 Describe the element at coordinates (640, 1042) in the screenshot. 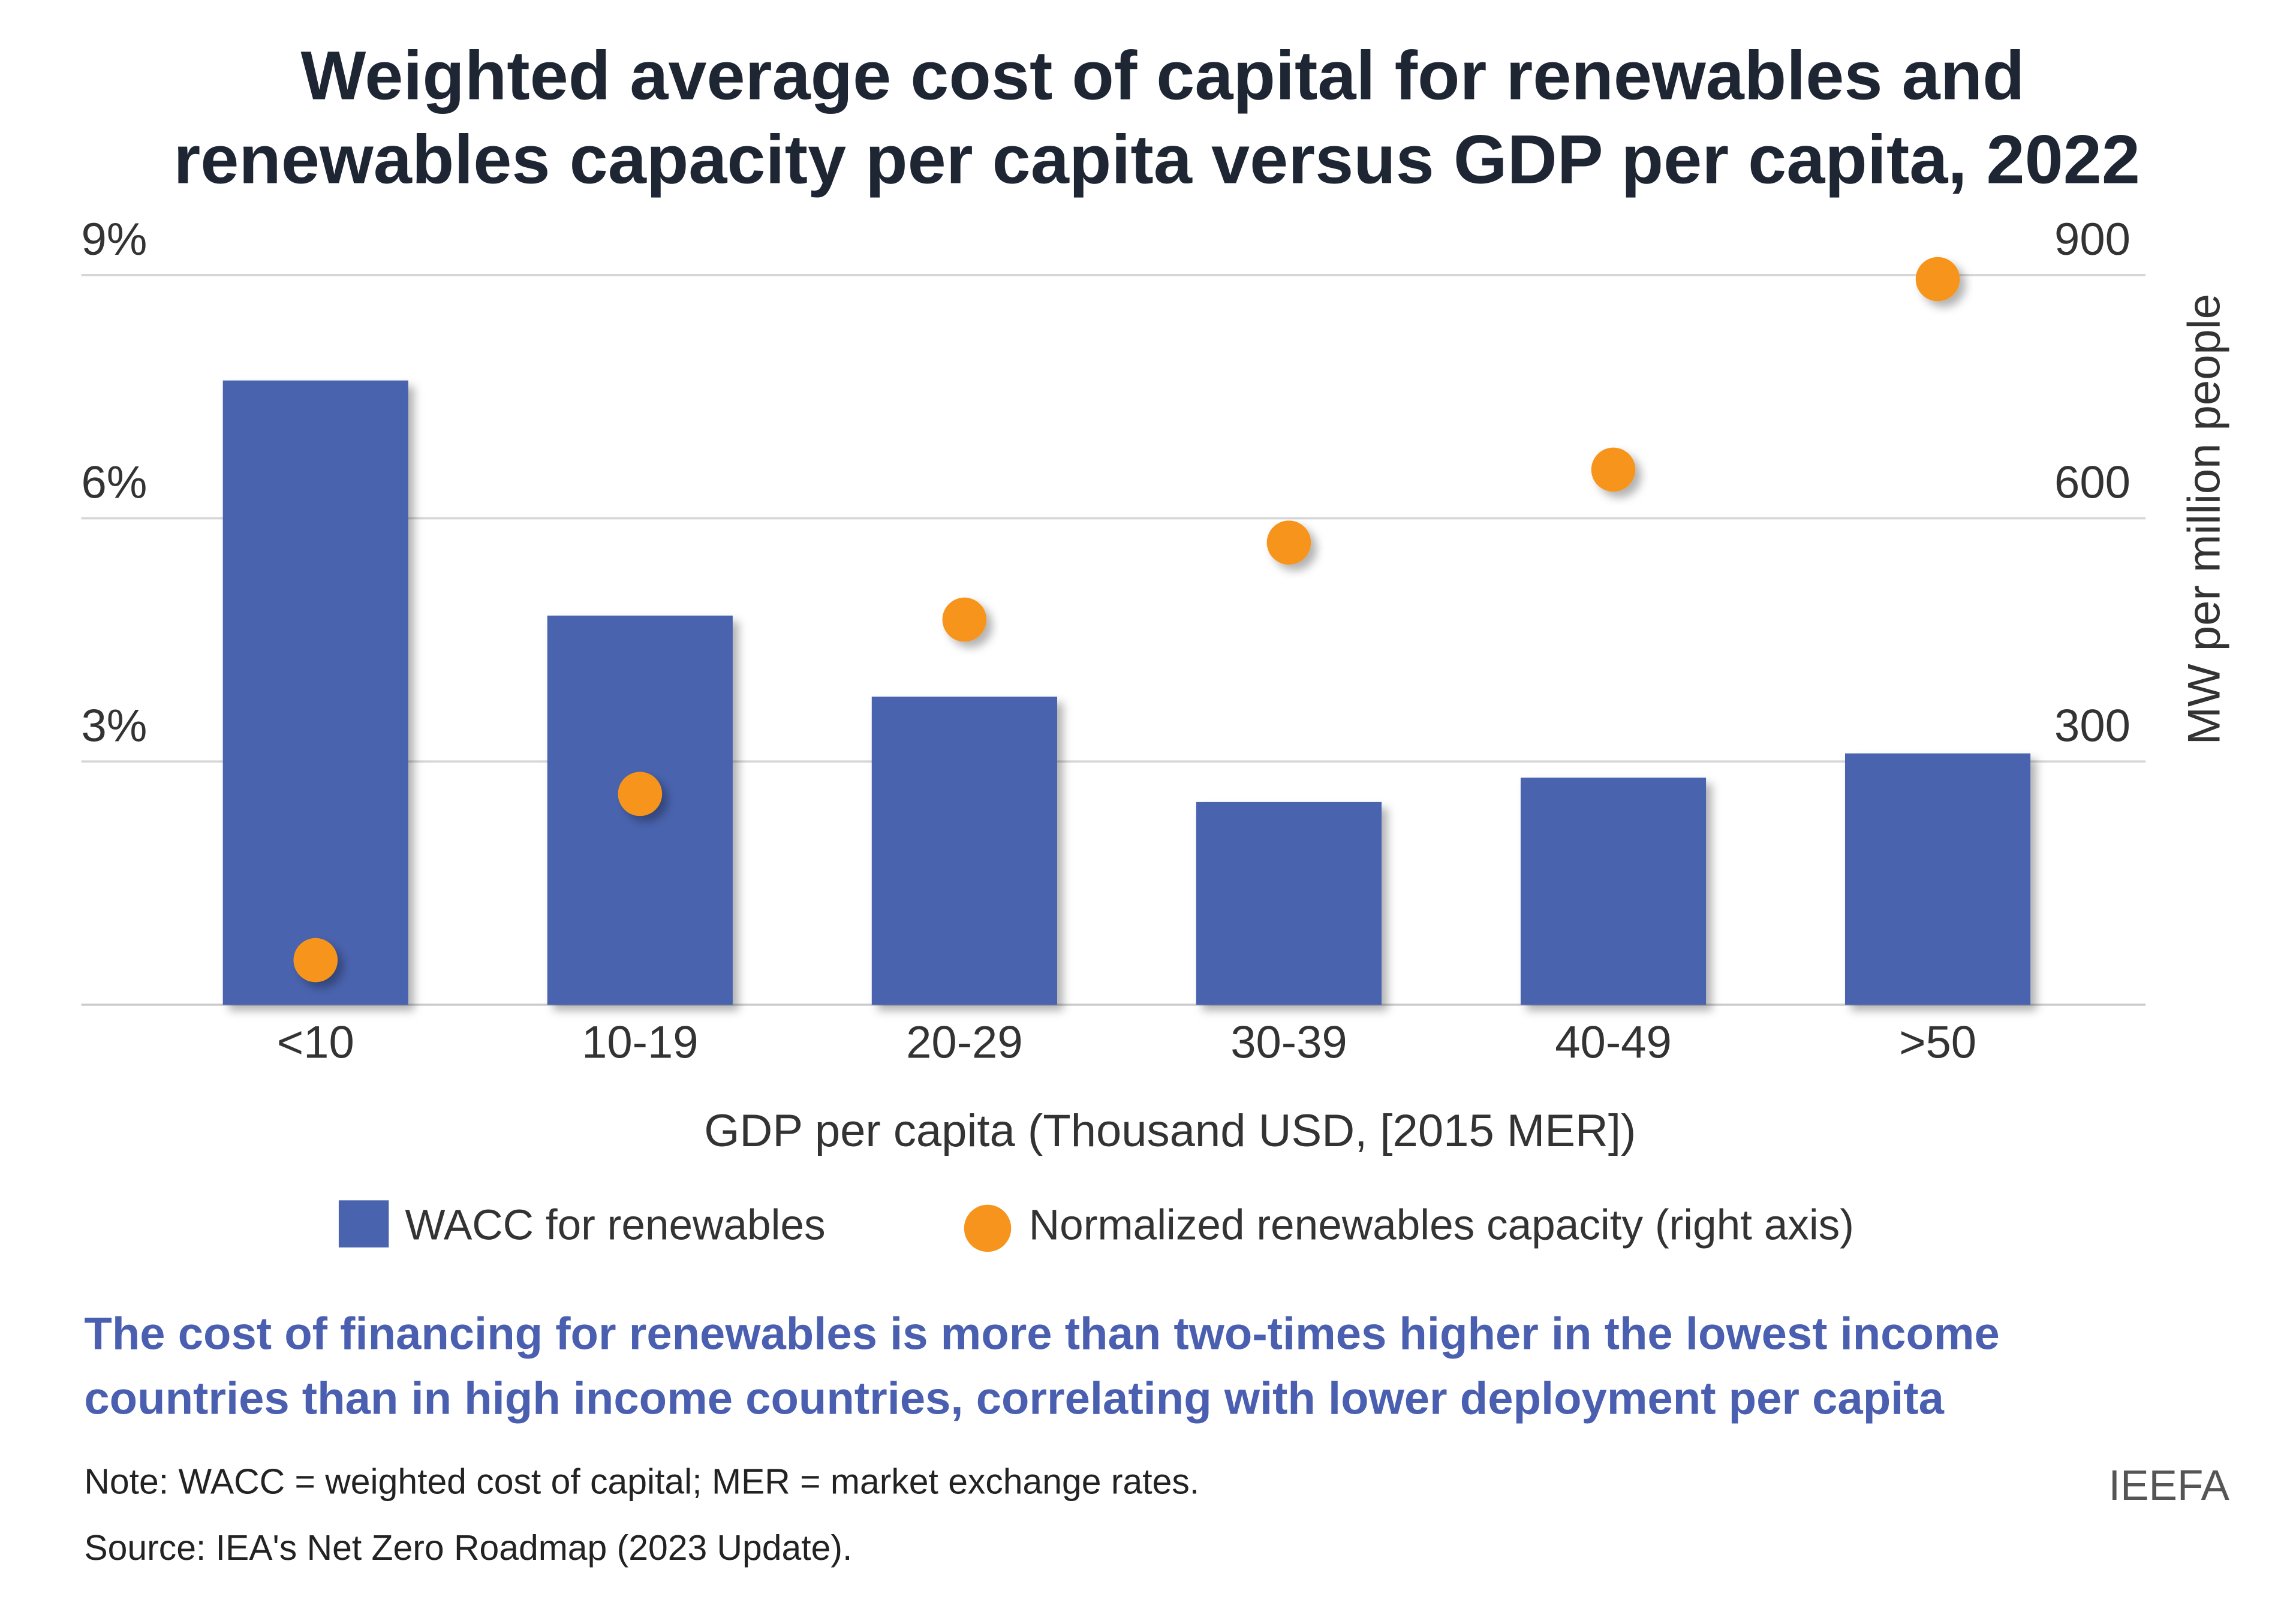

I see `x-tick-label: 10-19` at that location.